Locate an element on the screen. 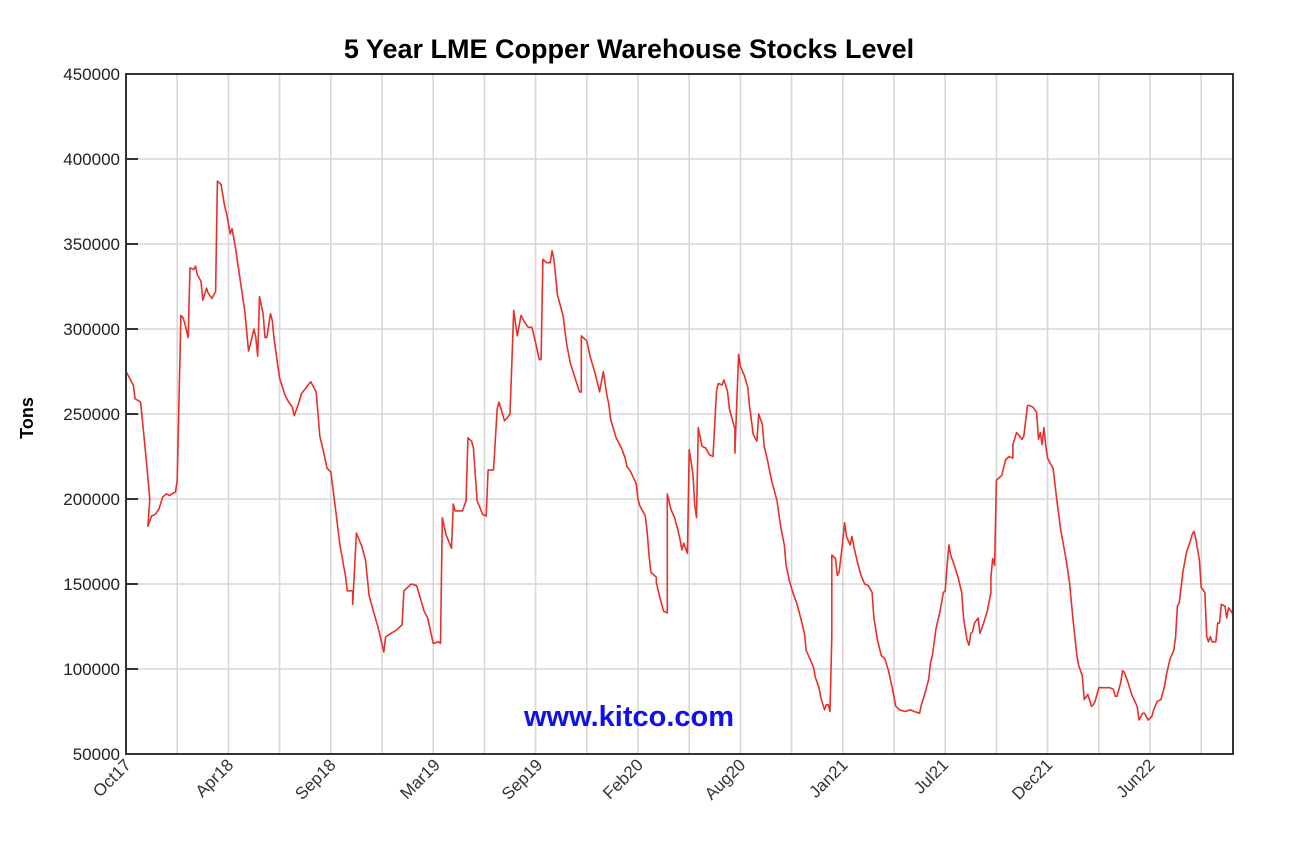 The image size is (1308, 850). x-tick-label: Sep18 is located at coordinates (315, 779).